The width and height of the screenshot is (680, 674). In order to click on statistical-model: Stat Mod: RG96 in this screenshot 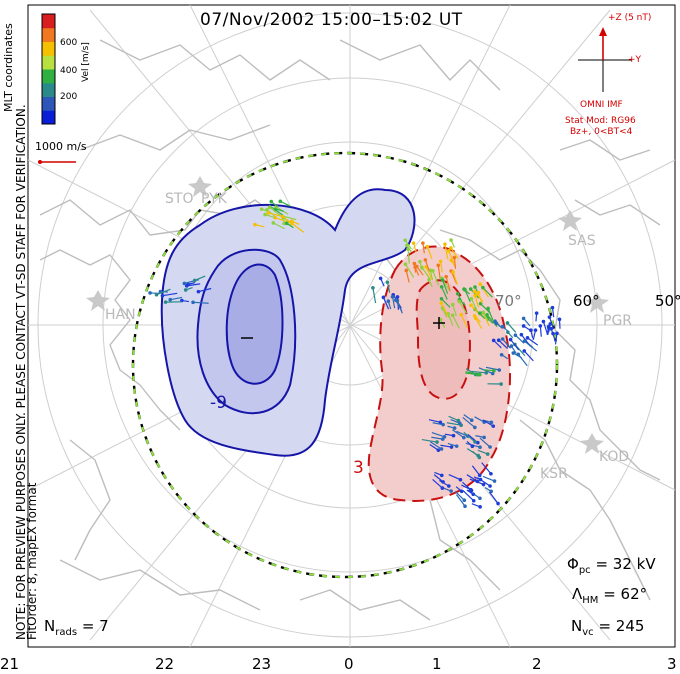, I will do `click(600, 121)`.